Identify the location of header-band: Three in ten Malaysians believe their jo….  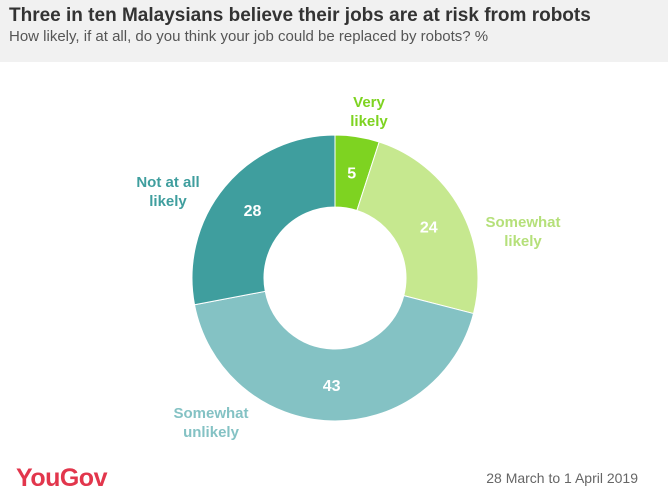
(334, 31).